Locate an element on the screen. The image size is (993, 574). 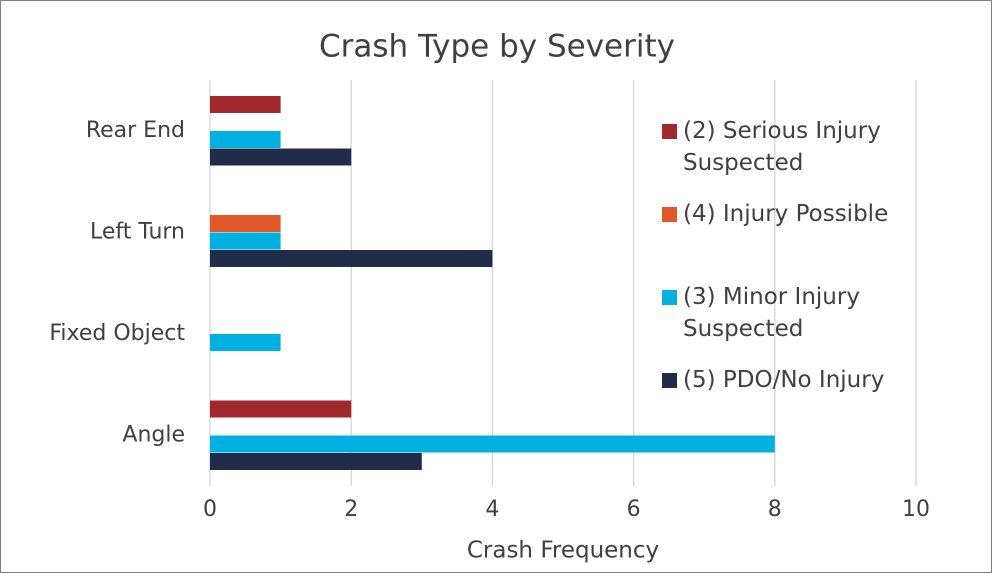
x-tick-label: 6 is located at coordinates (634, 509).